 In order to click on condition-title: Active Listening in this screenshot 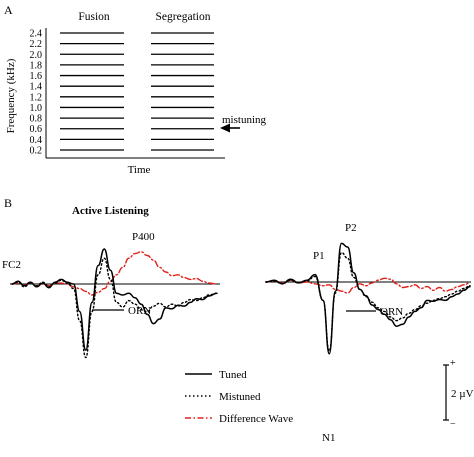, I will do `click(110, 211)`.